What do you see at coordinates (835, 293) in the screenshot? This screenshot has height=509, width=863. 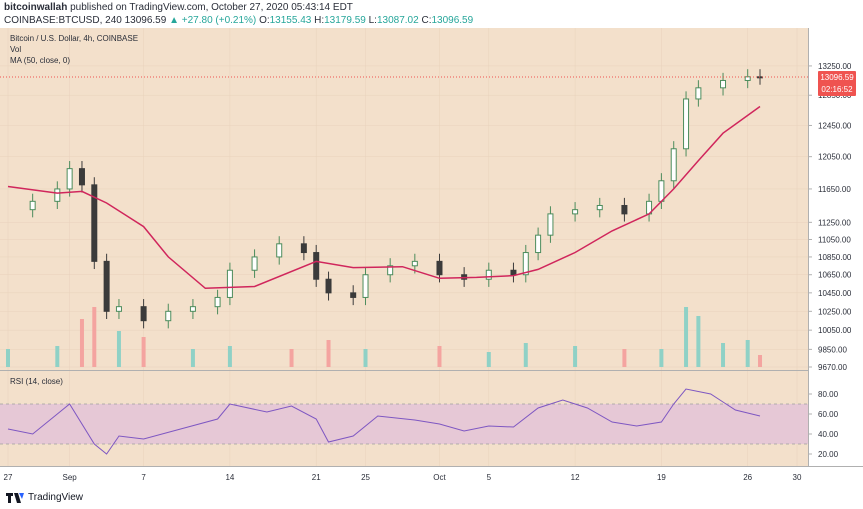 I see `price-tick-label: 10450.00` at bounding box center [835, 293].